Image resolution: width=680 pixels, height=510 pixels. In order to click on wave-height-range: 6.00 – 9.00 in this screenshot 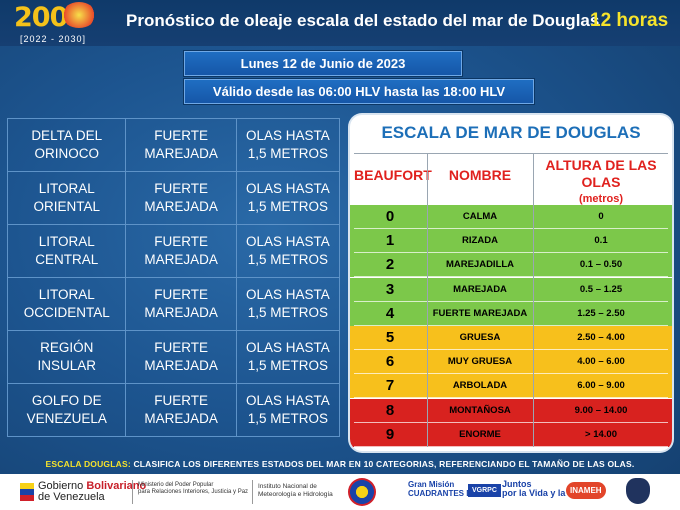, I will do `click(601, 386)`.